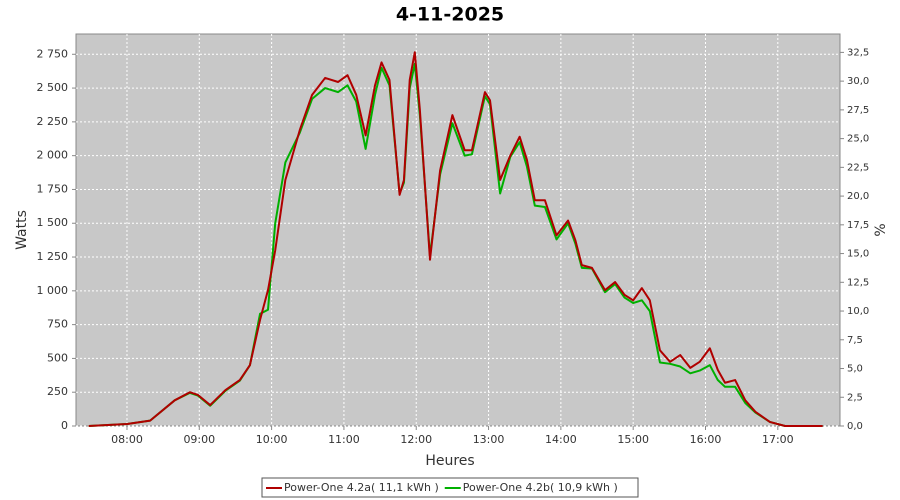 This screenshot has width=900, height=500. Describe the element at coordinates (57, 391) in the screenshot. I see `y-tick-label: 250` at that location.